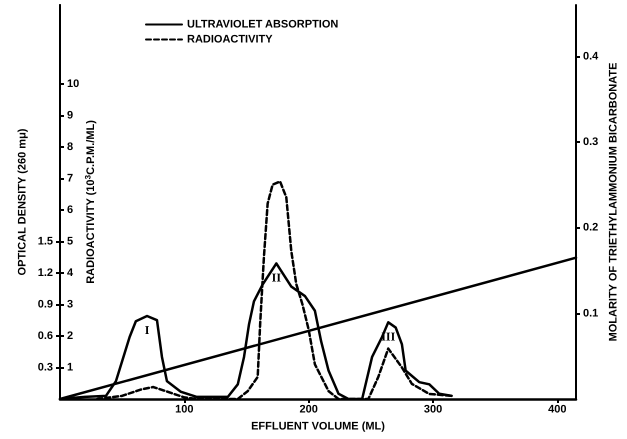  I want to click on y3-tick-label: 1, so click(70, 367).